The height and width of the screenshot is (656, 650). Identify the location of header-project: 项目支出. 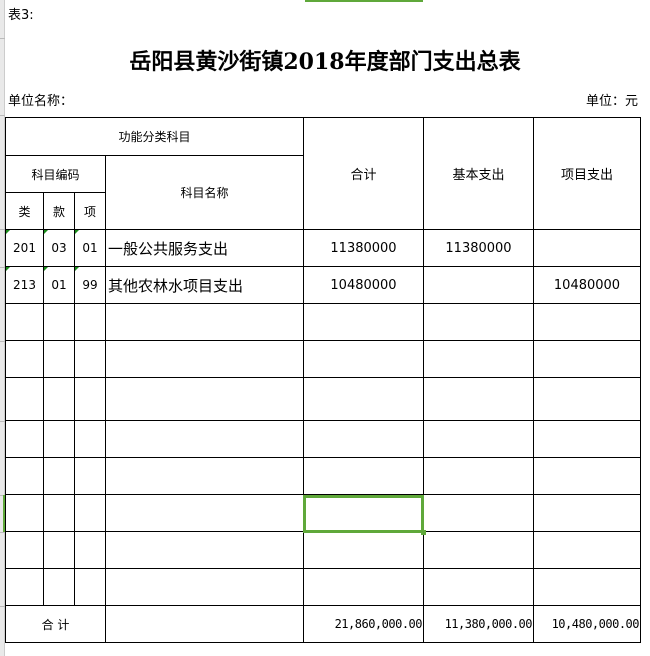
(587, 173).